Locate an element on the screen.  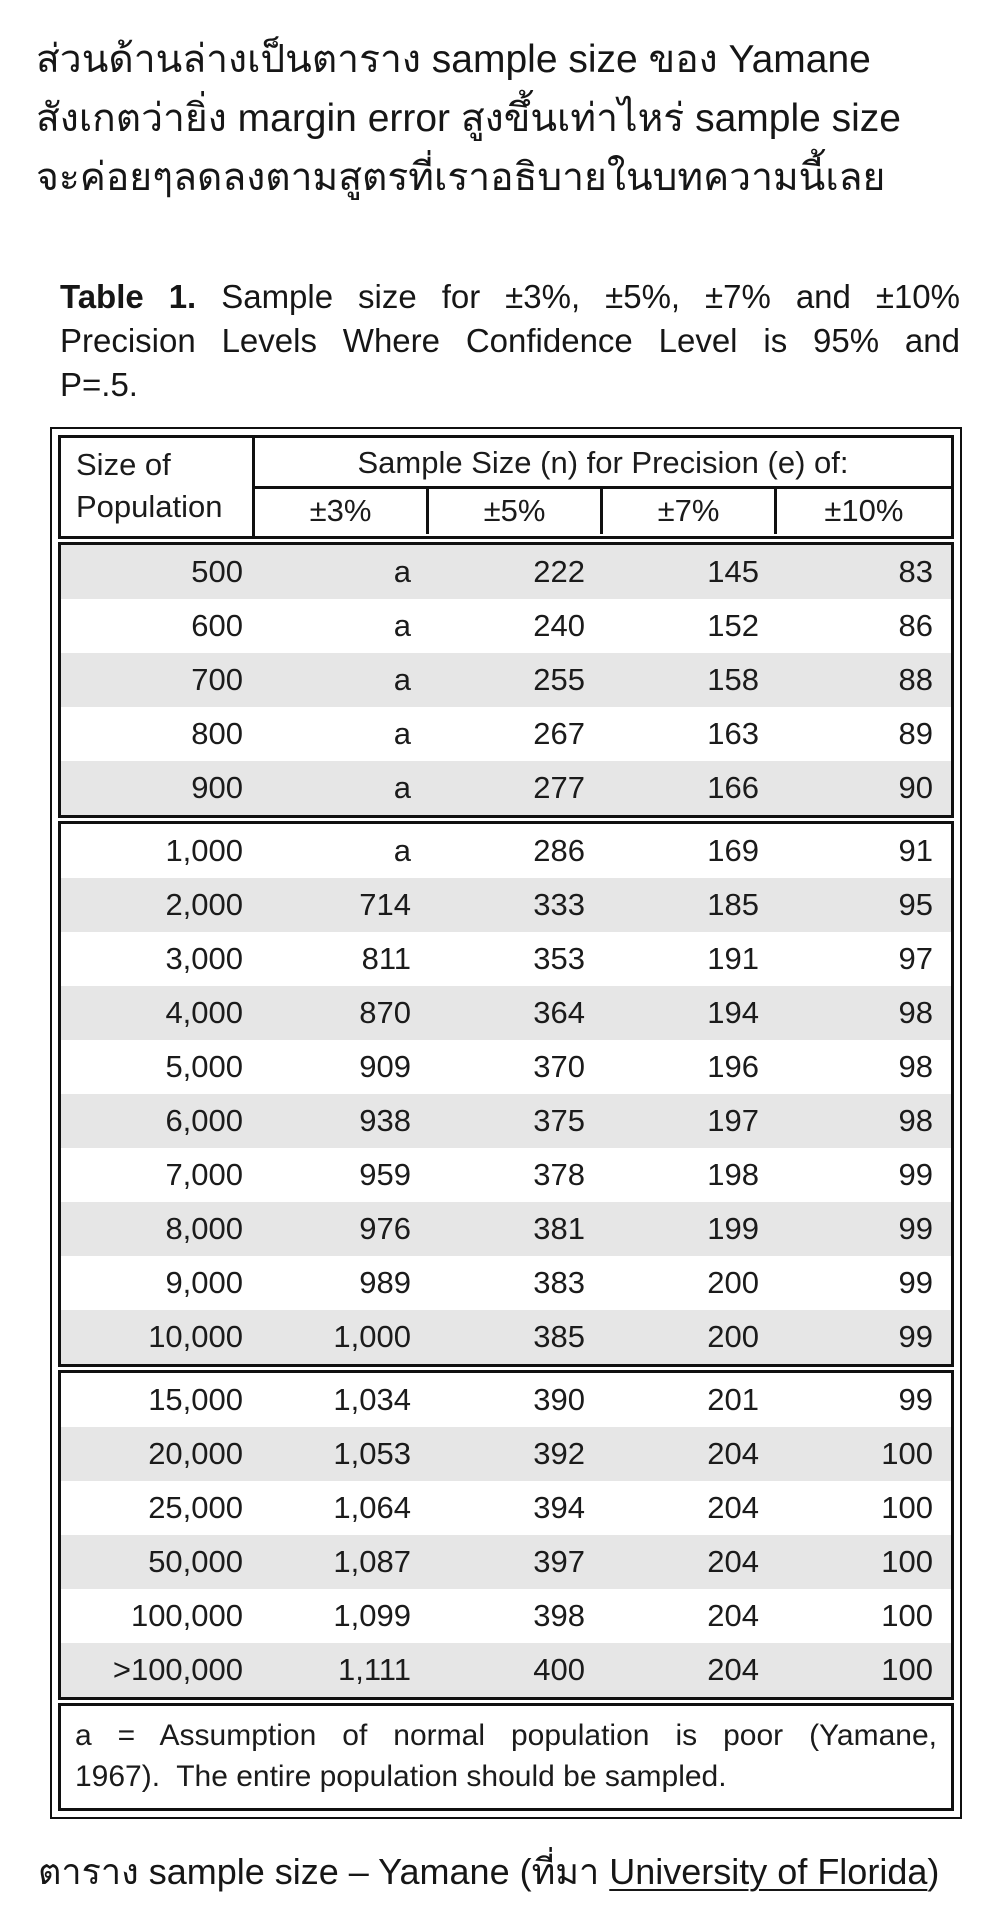
table-row: 800 a 267 163 89 is located at coordinates (506, 734).